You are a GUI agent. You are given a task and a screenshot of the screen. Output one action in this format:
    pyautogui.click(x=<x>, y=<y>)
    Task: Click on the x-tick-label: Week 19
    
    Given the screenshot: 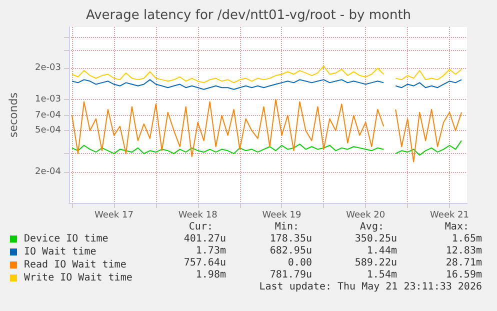 What is the action you would take?
    pyautogui.click(x=282, y=215)
    